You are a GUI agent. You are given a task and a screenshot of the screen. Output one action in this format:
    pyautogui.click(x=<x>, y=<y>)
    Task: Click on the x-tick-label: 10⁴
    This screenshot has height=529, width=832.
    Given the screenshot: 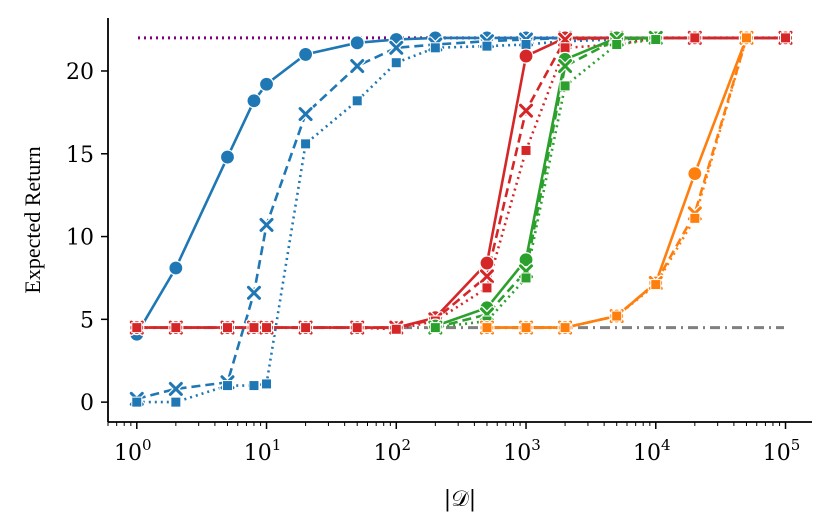 What is the action you would take?
    pyautogui.click(x=652, y=451)
    